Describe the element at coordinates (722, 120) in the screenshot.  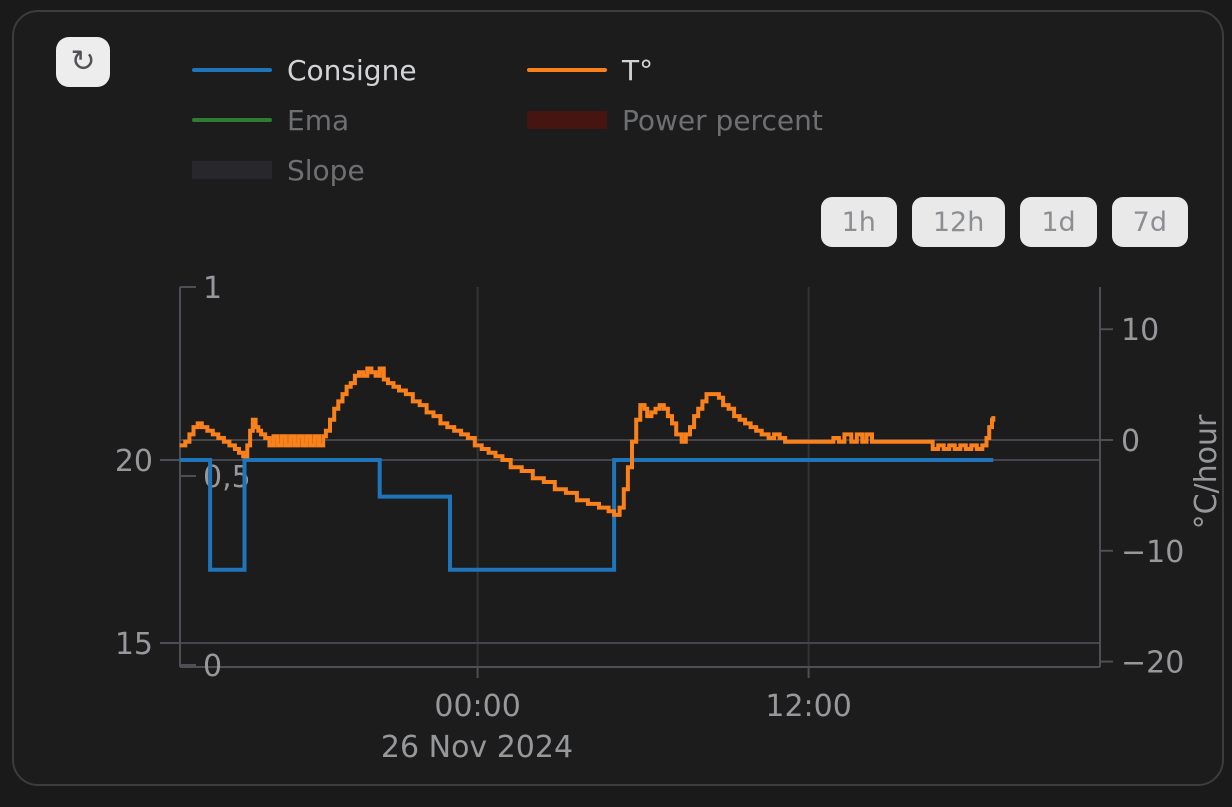
I see `legend-item-label: Power percent` at that location.